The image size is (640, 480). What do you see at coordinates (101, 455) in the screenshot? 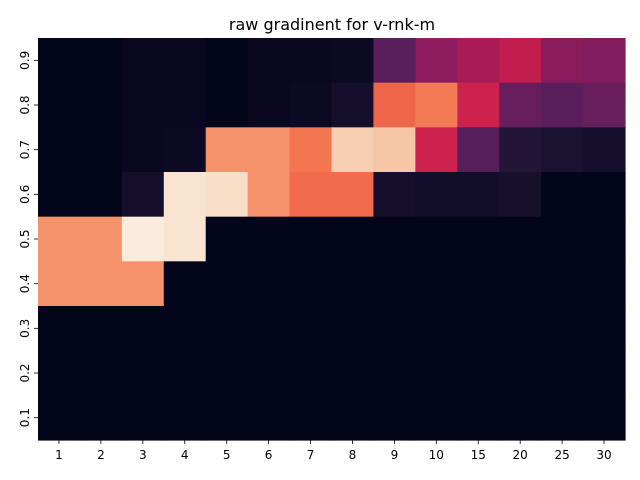
I see `x-tick-label: 2` at bounding box center [101, 455].